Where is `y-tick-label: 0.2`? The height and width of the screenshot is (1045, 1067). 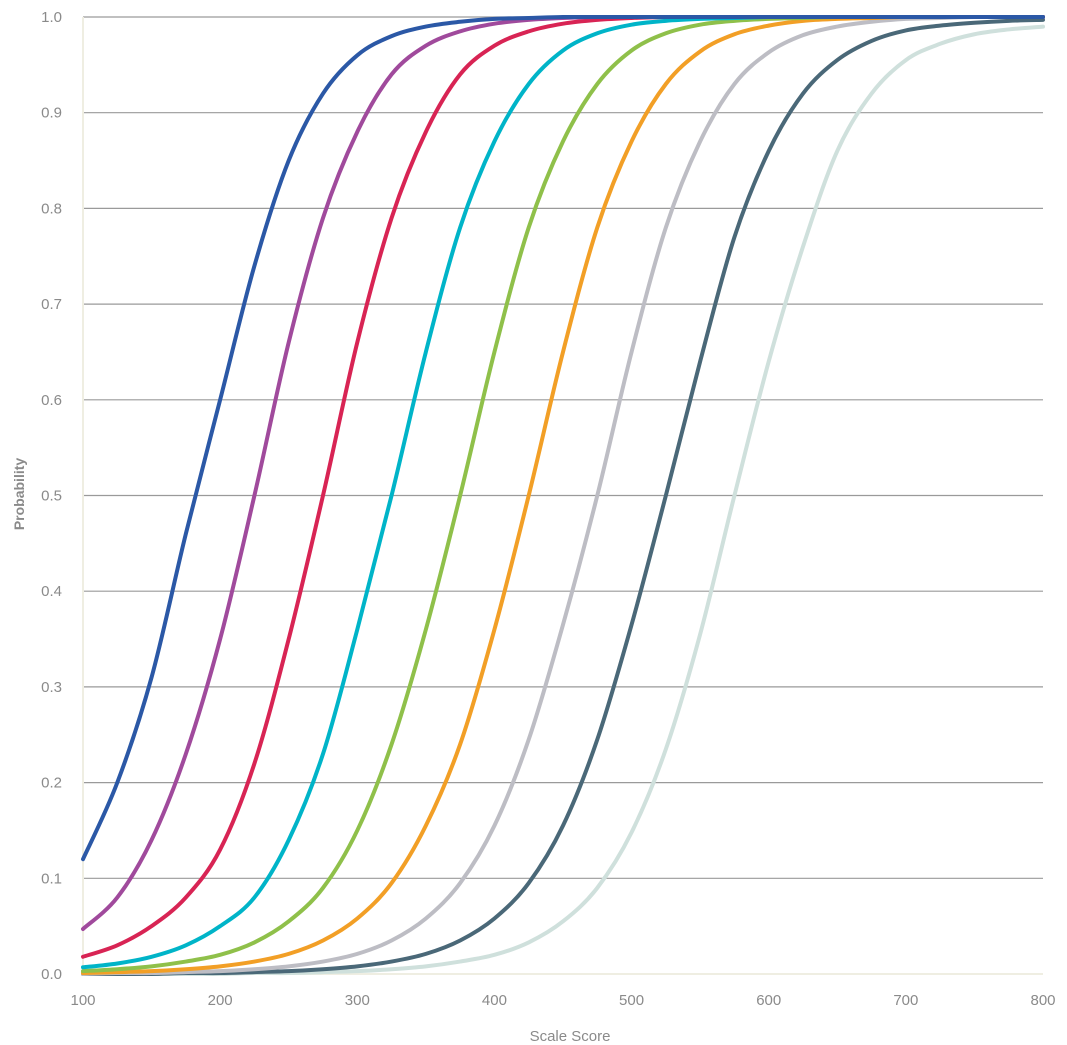
y-tick-label: 0.2 is located at coordinates (51, 783).